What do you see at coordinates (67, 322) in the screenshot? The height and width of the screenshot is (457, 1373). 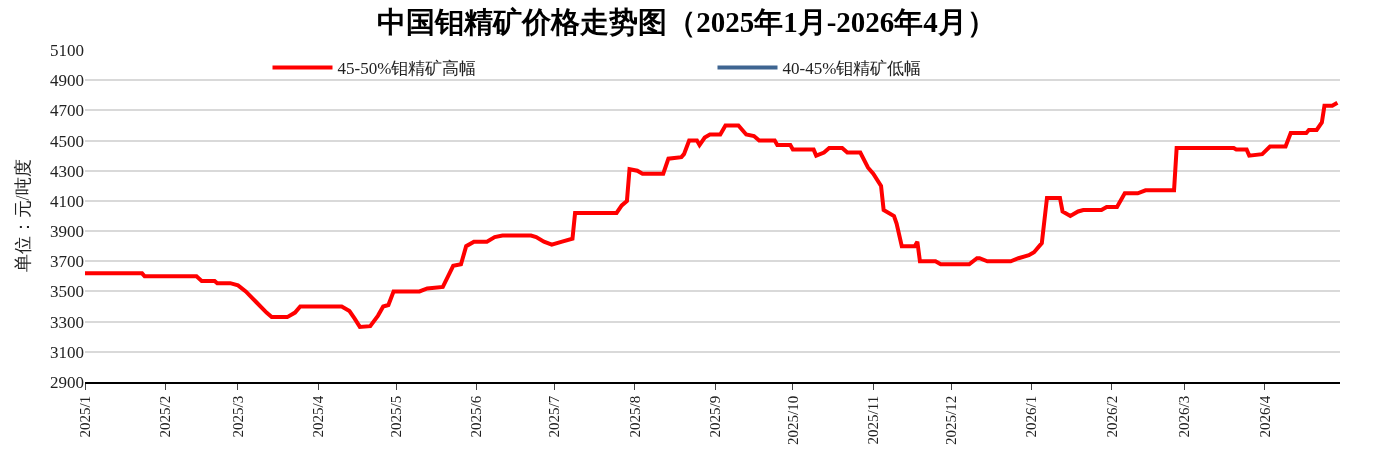 I see `y-tick-label: 3300` at bounding box center [67, 322].